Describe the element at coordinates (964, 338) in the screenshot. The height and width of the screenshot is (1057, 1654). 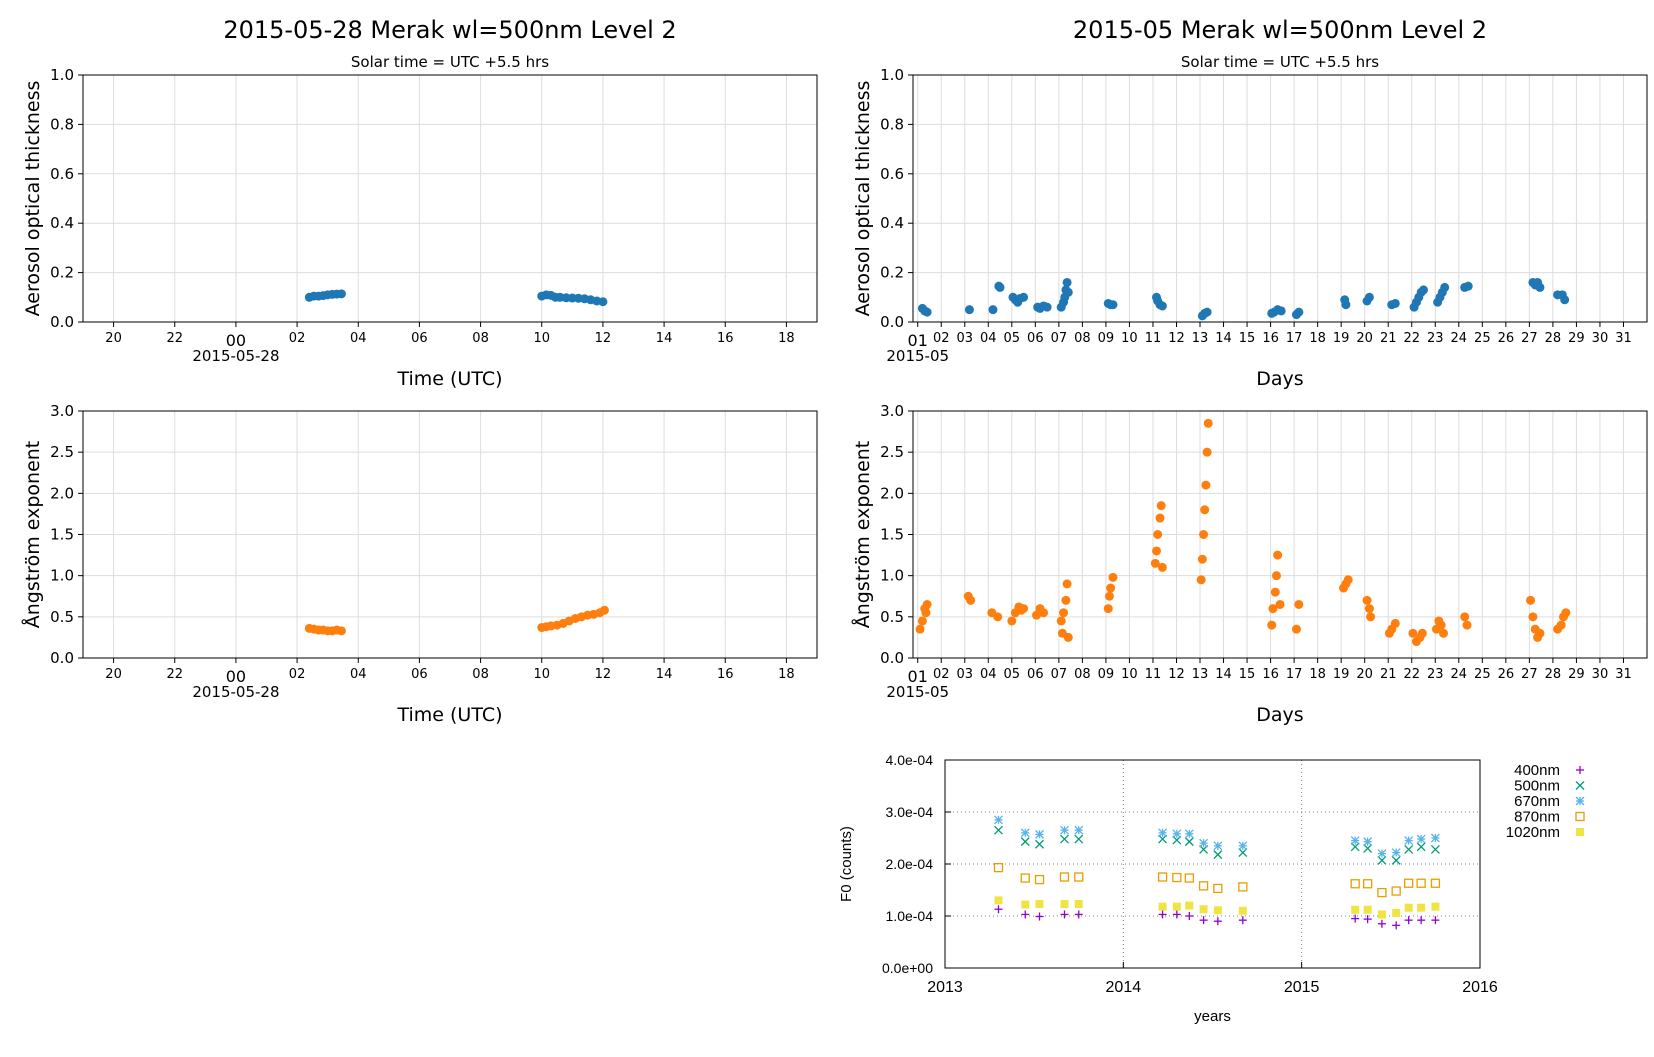
I see `x-tick-label: 03` at that location.